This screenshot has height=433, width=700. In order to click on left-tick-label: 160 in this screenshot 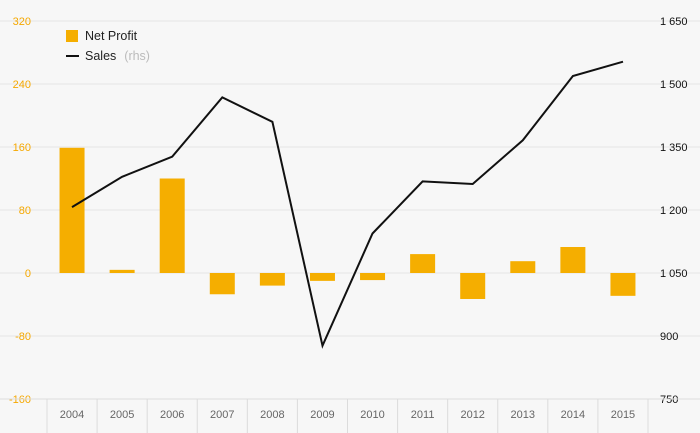, I will do `click(22, 148)`.